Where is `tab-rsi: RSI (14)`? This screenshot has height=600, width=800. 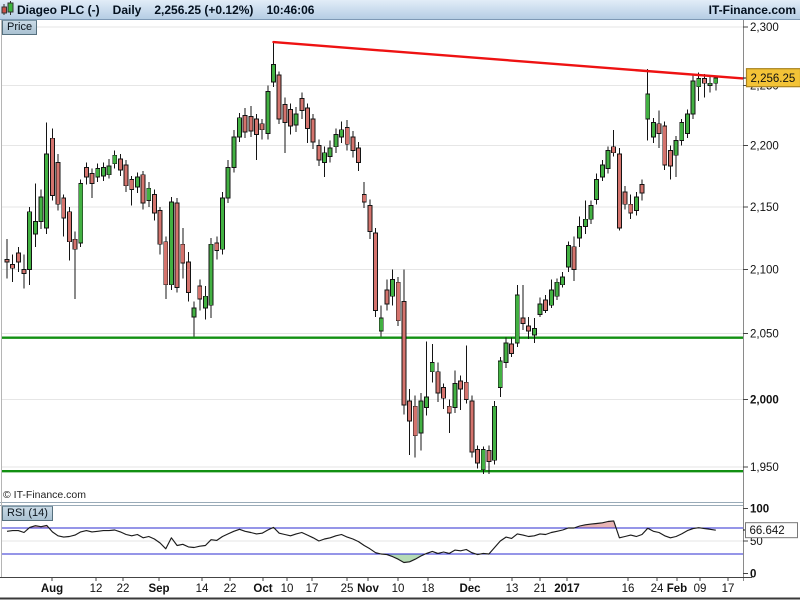 tab-rsi: RSI (14) is located at coordinates (27, 513).